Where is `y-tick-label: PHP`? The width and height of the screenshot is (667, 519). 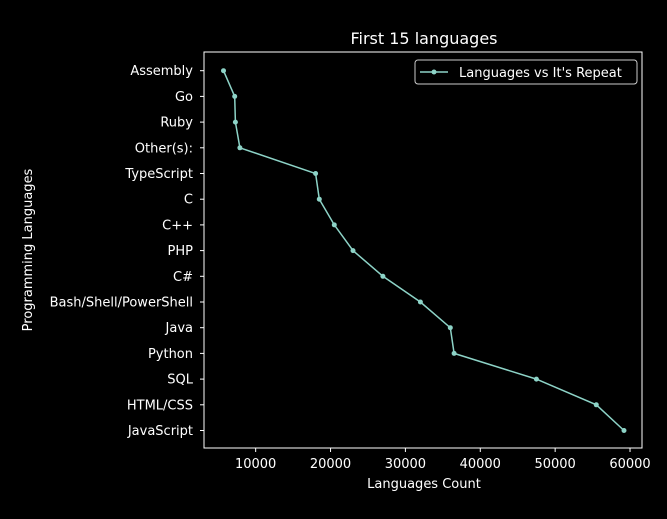
y-tick-label: PHP is located at coordinates (181, 251).